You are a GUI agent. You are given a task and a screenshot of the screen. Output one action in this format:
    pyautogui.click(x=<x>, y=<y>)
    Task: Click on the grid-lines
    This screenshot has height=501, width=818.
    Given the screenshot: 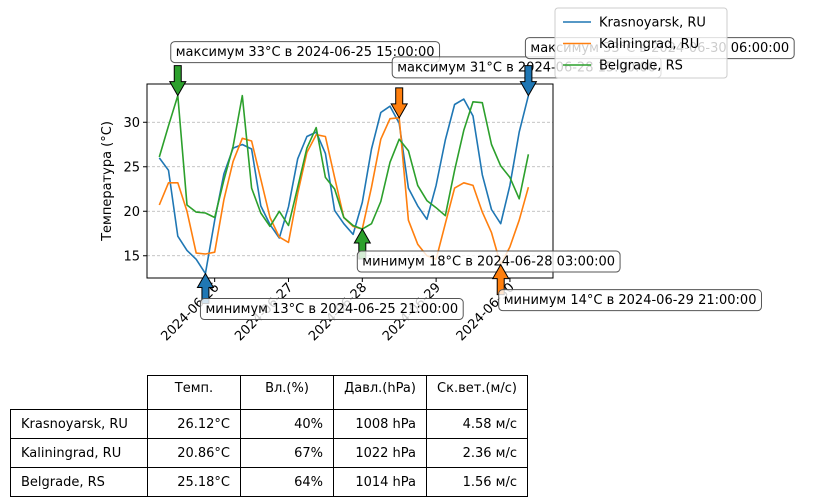 What is the action you would take?
    pyautogui.click(x=350, y=189)
    